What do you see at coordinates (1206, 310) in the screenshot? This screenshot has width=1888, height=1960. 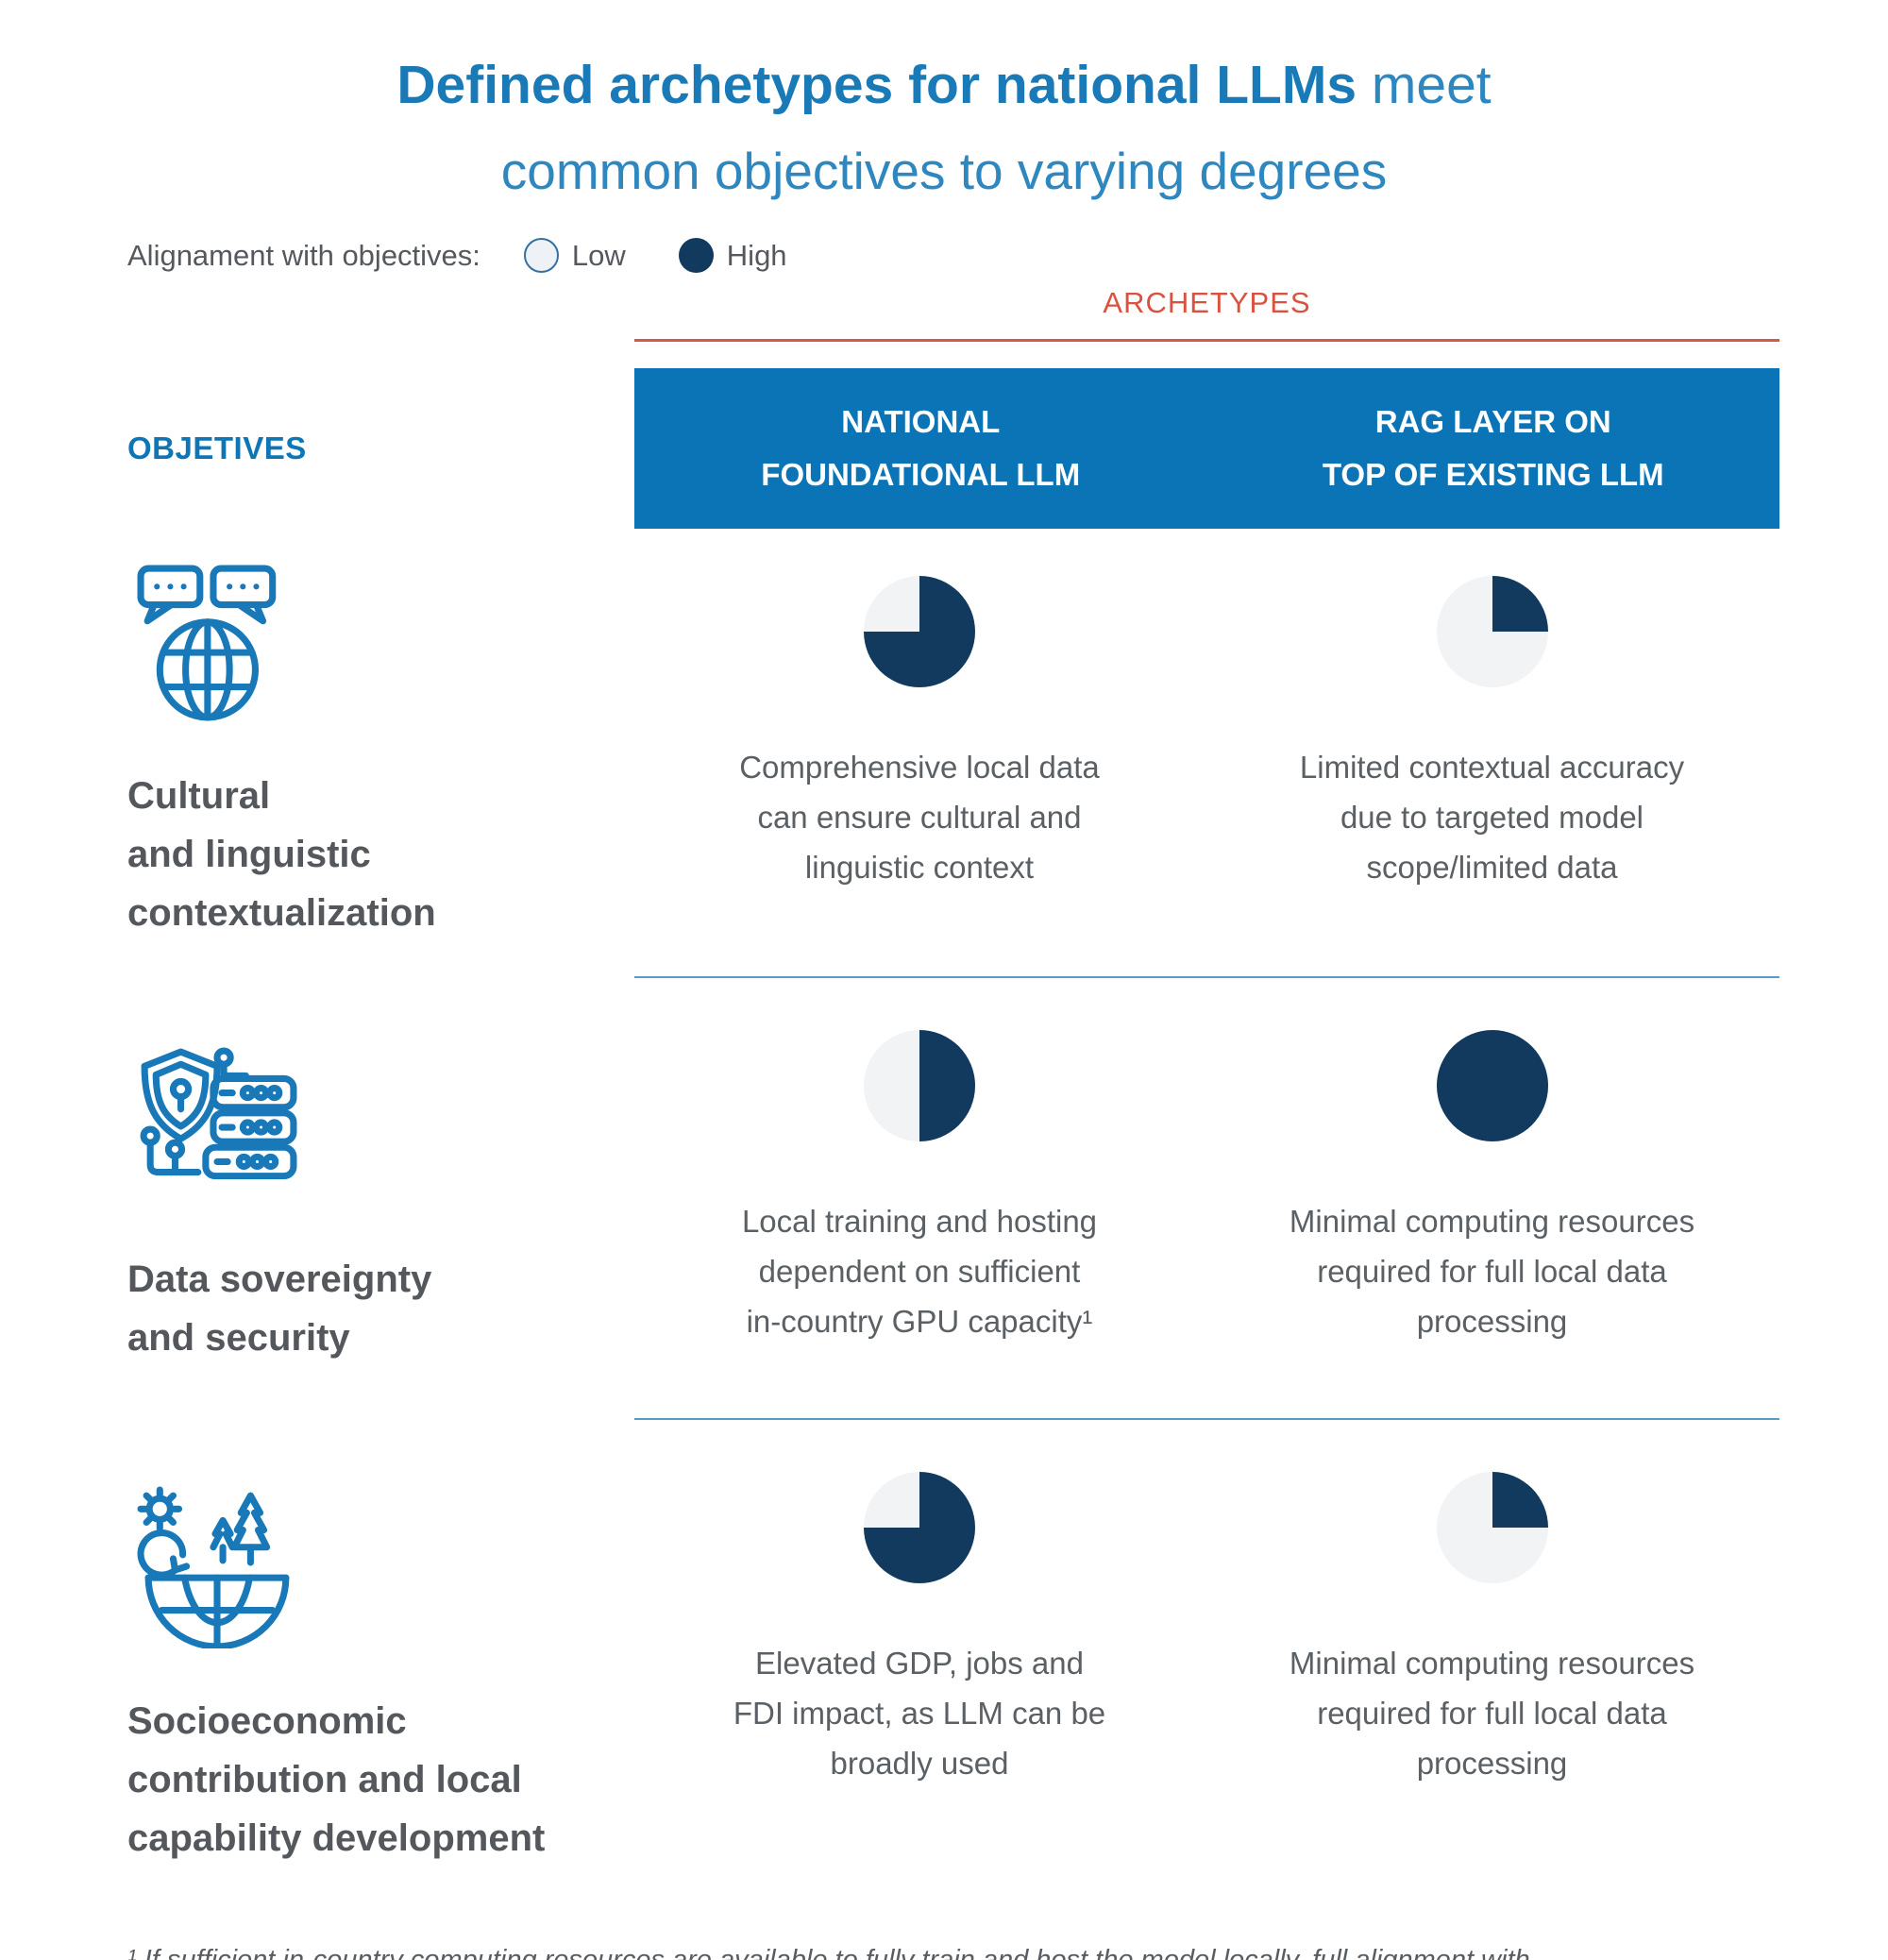 I see `archetypes-header: ARCHETYPES` at bounding box center [1206, 310].